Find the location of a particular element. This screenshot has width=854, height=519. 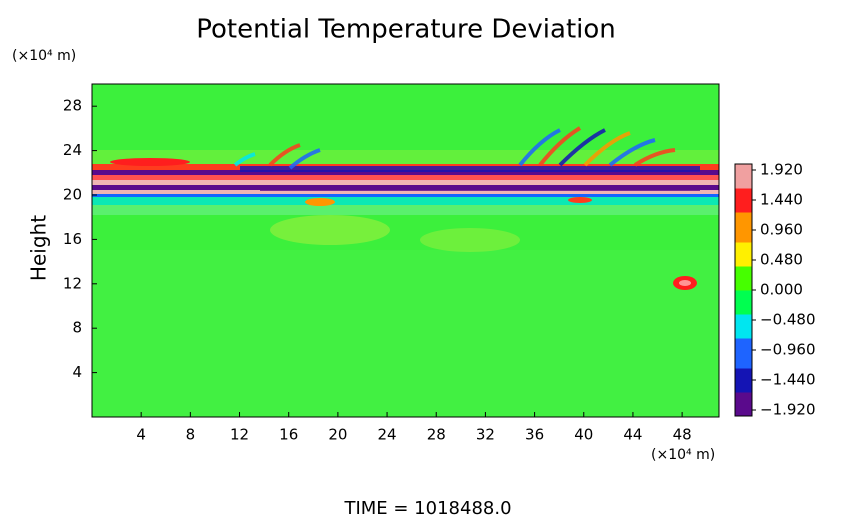

x-tick-label: 20 is located at coordinates (337, 435).